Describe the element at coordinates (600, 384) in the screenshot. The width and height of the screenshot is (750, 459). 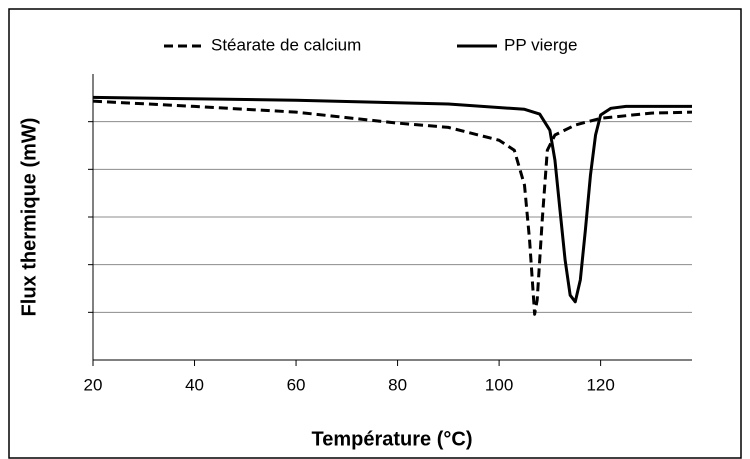
I see `x-tick-label: 120` at that location.